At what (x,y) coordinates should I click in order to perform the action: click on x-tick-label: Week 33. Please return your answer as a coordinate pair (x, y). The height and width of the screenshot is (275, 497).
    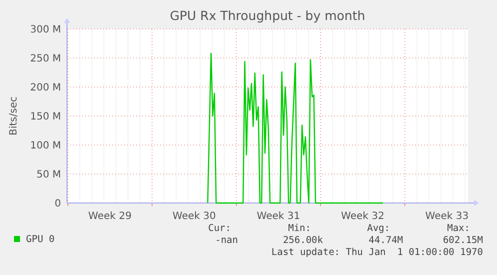
    Looking at the image, I should click on (447, 216).